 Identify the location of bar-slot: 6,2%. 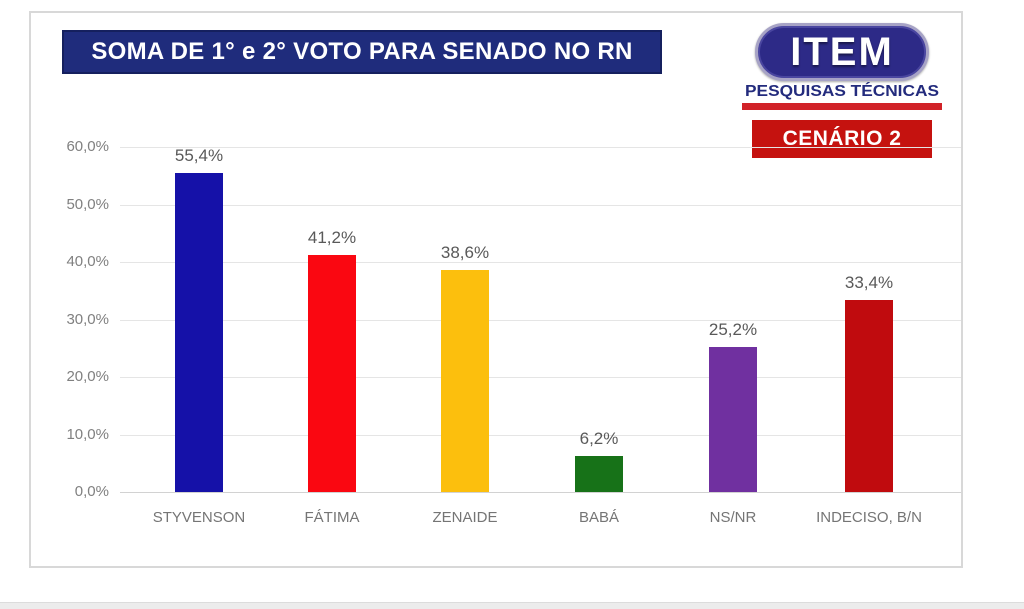
(599, 319).